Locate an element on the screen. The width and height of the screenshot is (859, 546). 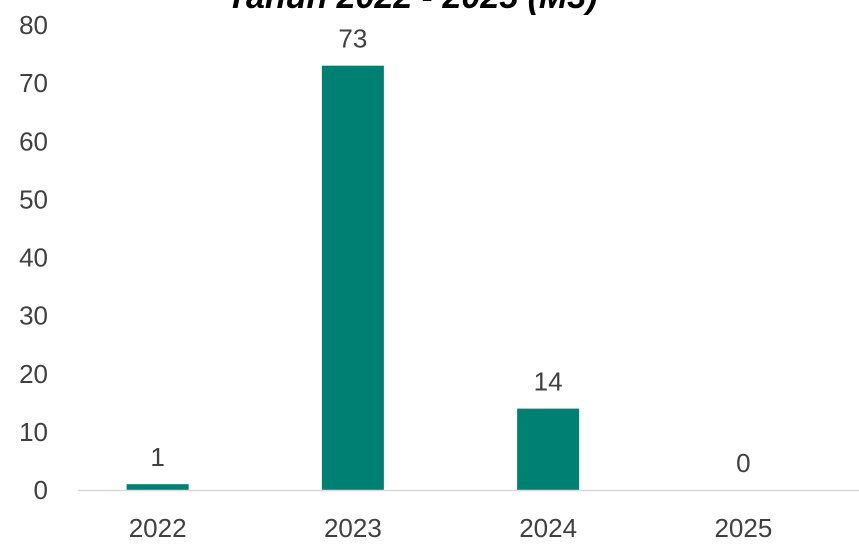
y-tick-label-20: 20 is located at coordinates (33, 374).